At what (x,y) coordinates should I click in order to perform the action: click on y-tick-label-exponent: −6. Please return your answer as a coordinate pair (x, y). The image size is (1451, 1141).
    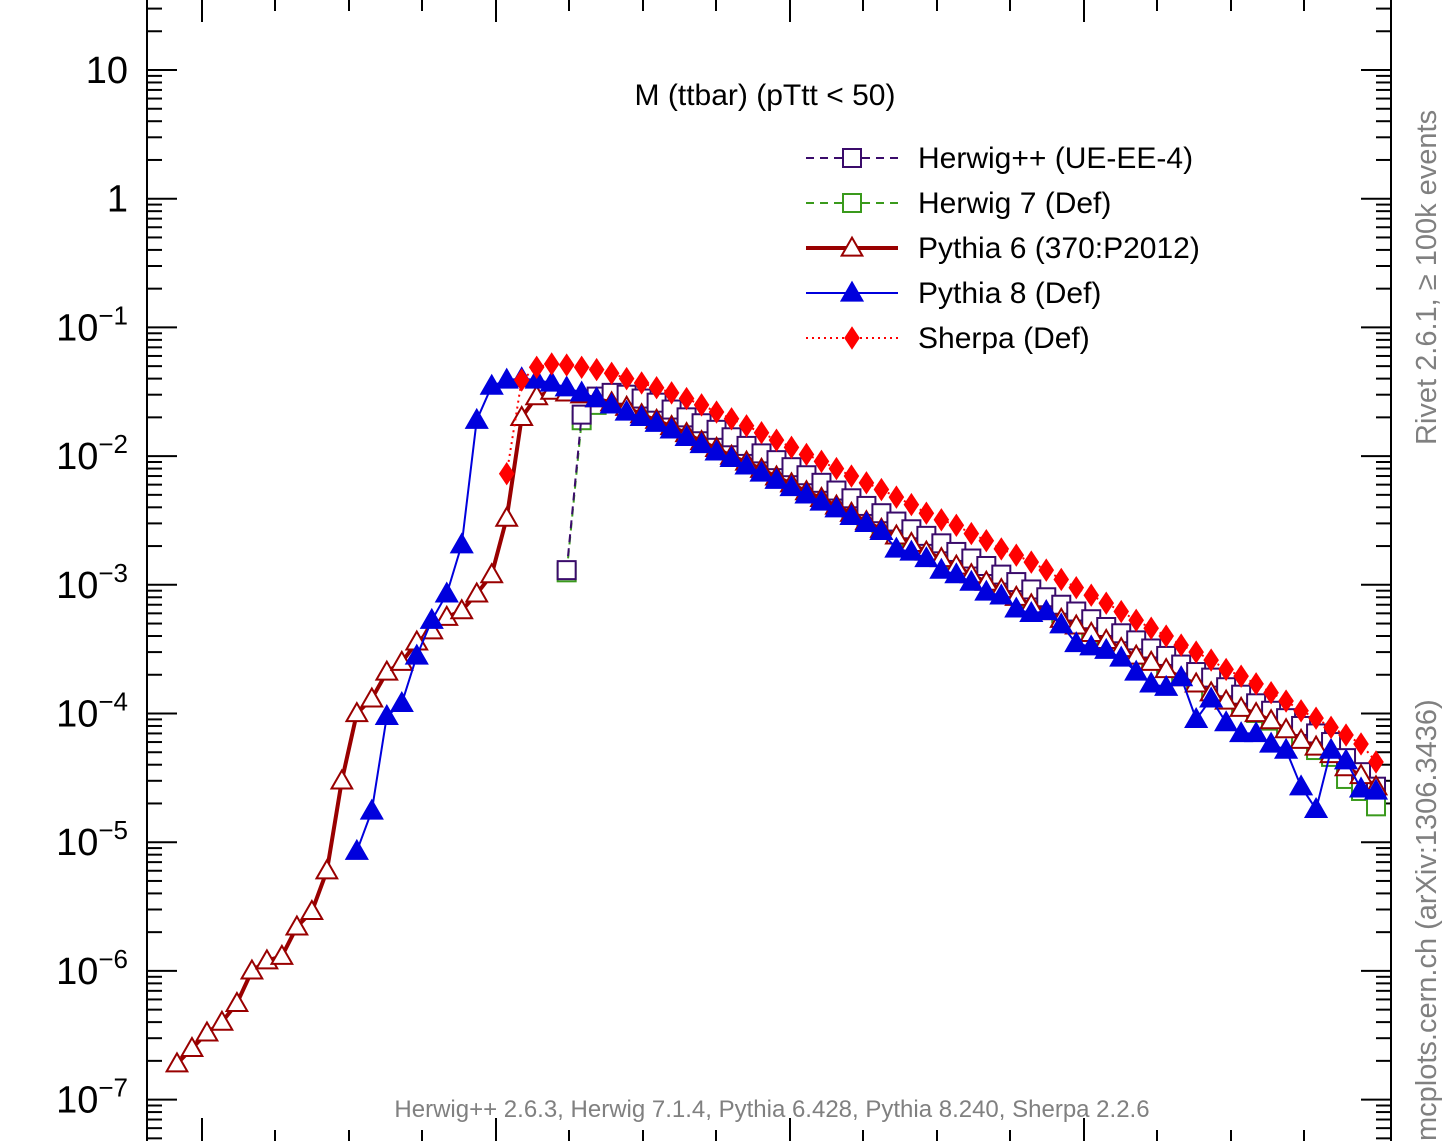
    Looking at the image, I should click on (113, 959).